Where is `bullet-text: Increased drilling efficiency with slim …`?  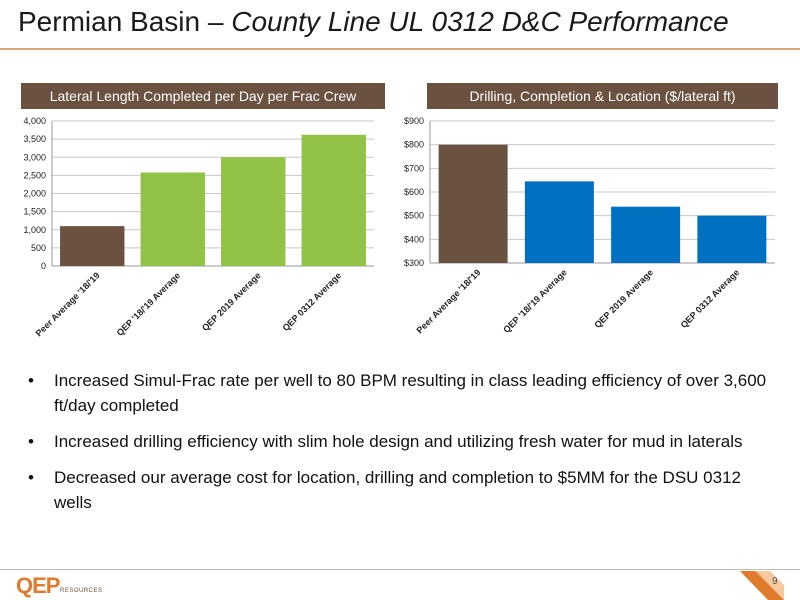 bullet-text: Increased drilling efficiency with slim … is located at coordinates (398, 441).